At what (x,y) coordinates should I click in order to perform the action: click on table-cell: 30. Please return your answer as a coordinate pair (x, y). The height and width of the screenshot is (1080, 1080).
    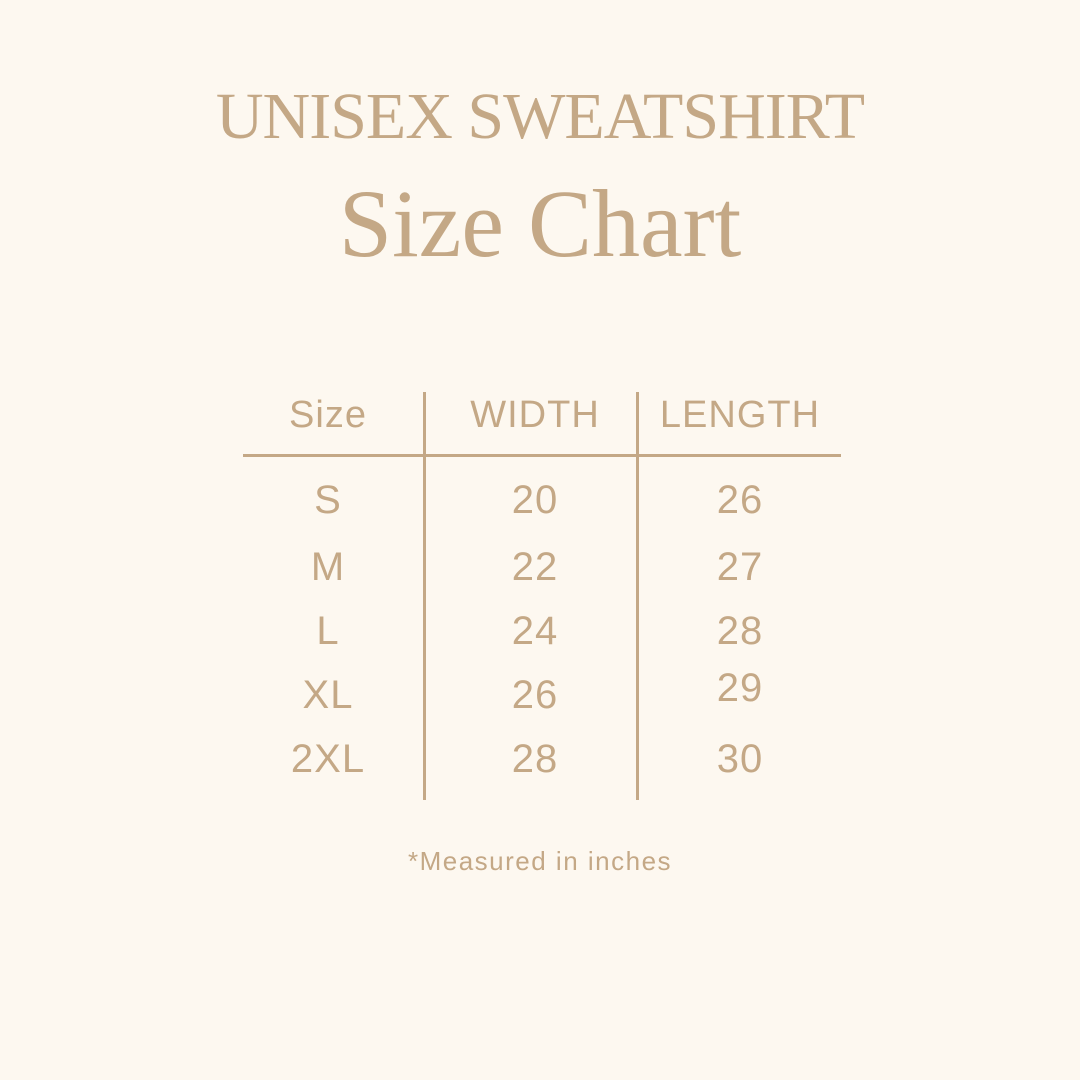
    Looking at the image, I should click on (740, 759).